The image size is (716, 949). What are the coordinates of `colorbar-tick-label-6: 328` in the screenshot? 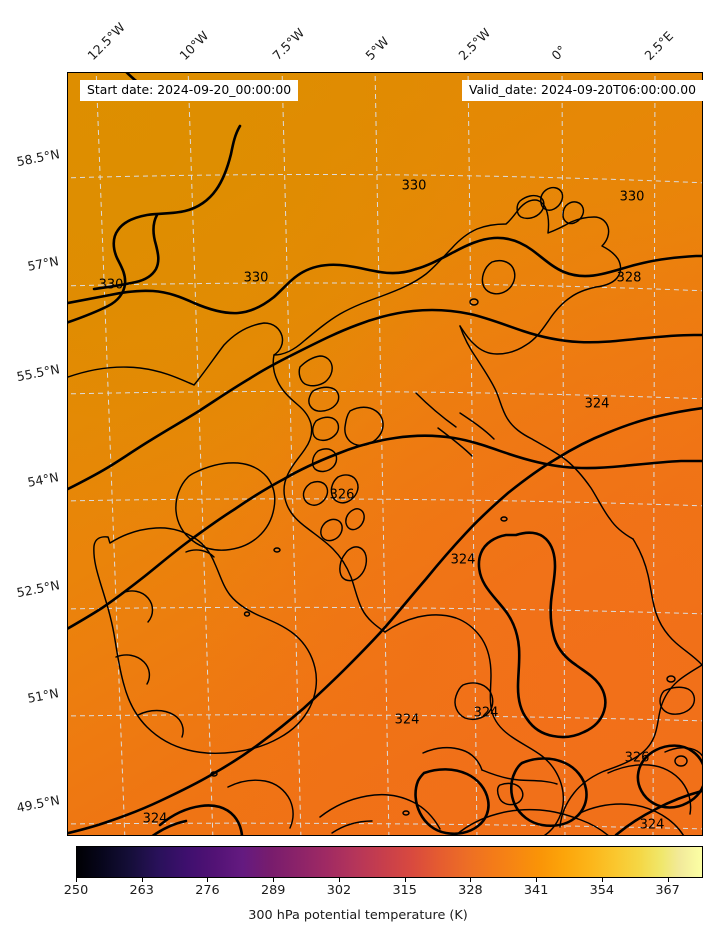 It's located at (470, 890).